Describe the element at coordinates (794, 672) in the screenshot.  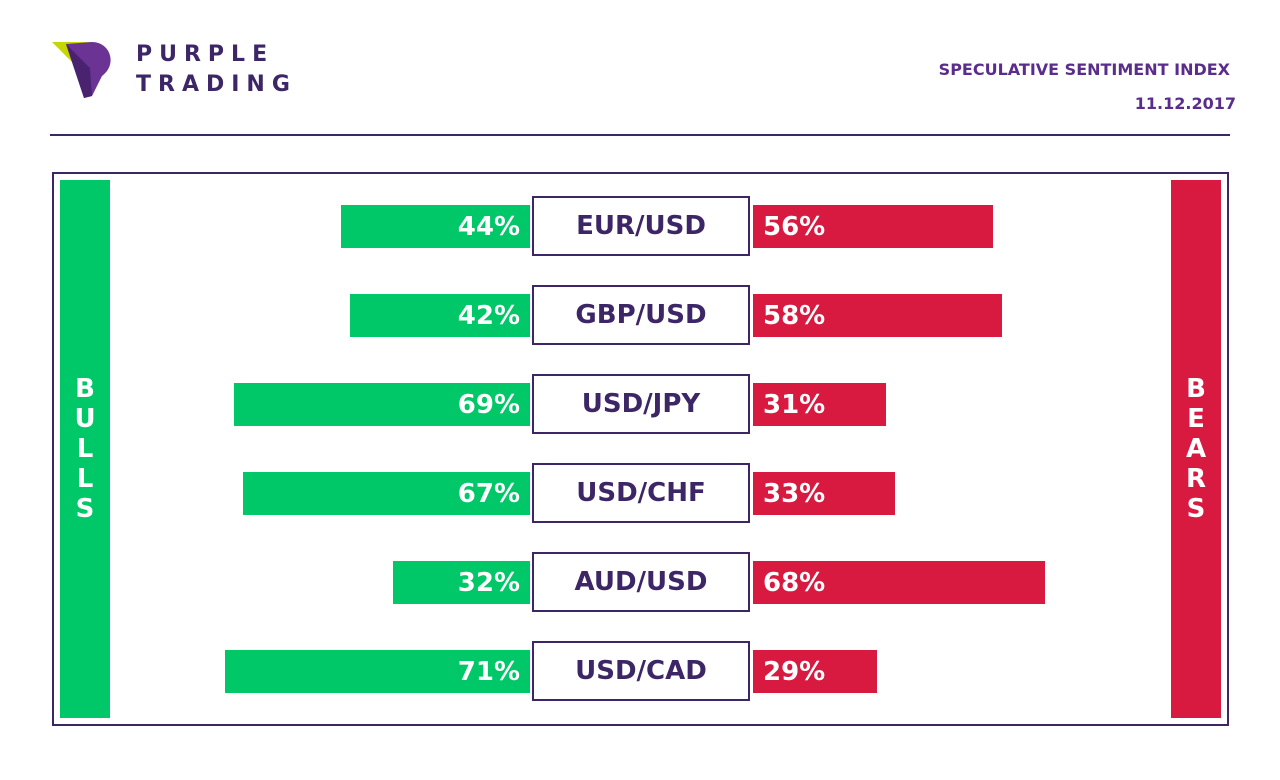
I see `bears-value-label: 29%` at that location.